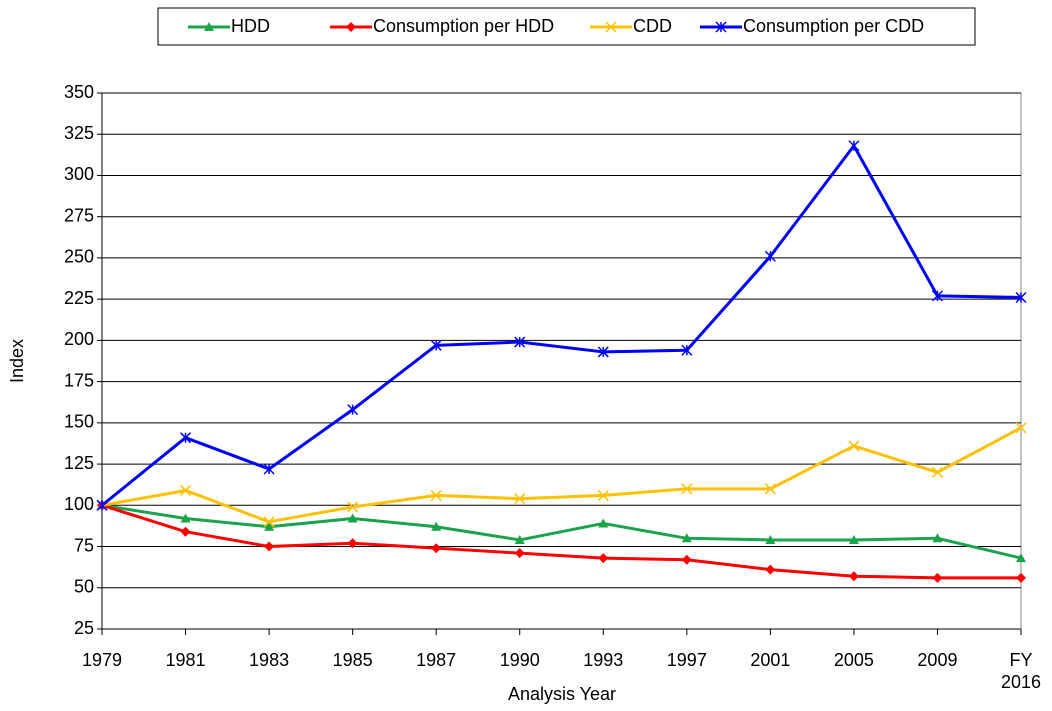  What do you see at coordinates (833, 26) in the screenshot?
I see `legend-label: Consumption per CDD` at bounding box center [833, 26].